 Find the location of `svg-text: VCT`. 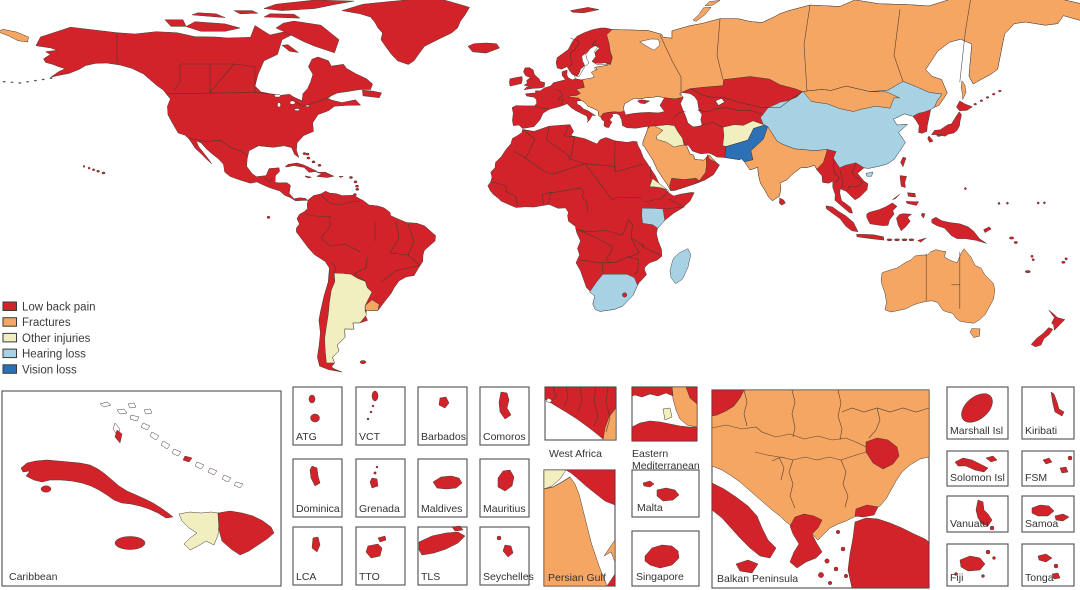

svg-text: VCT is located at coordinates (370, 437).